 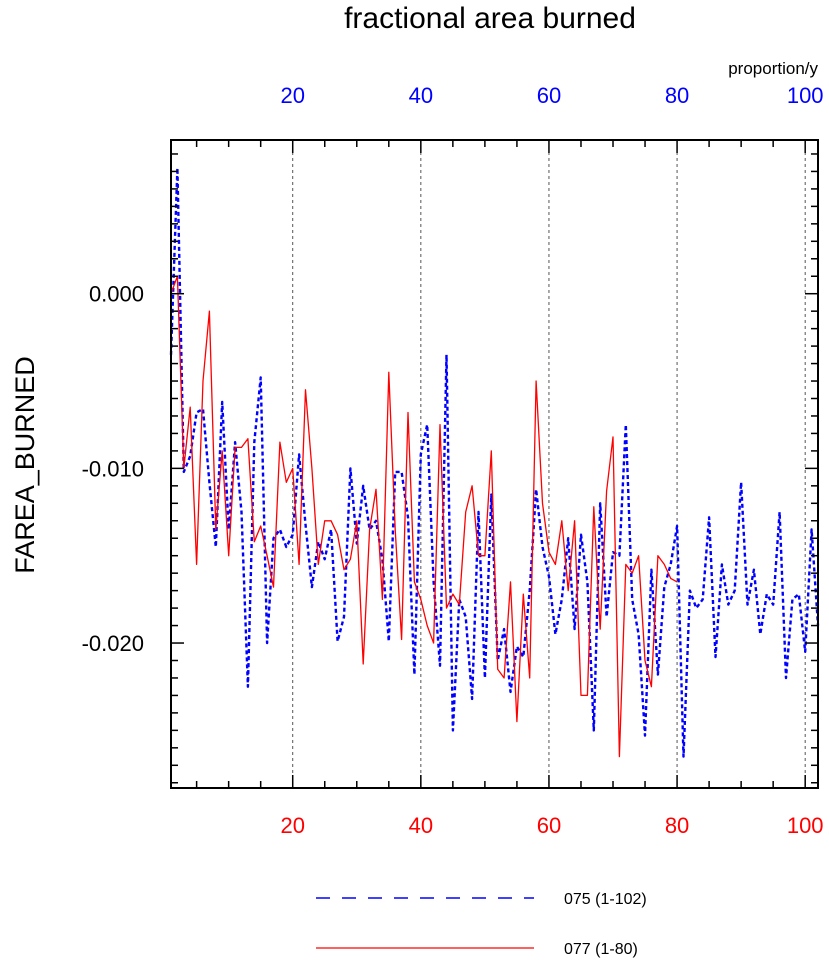 I want to click on y-tick-label: 0.000, so click(x=116, y=294).